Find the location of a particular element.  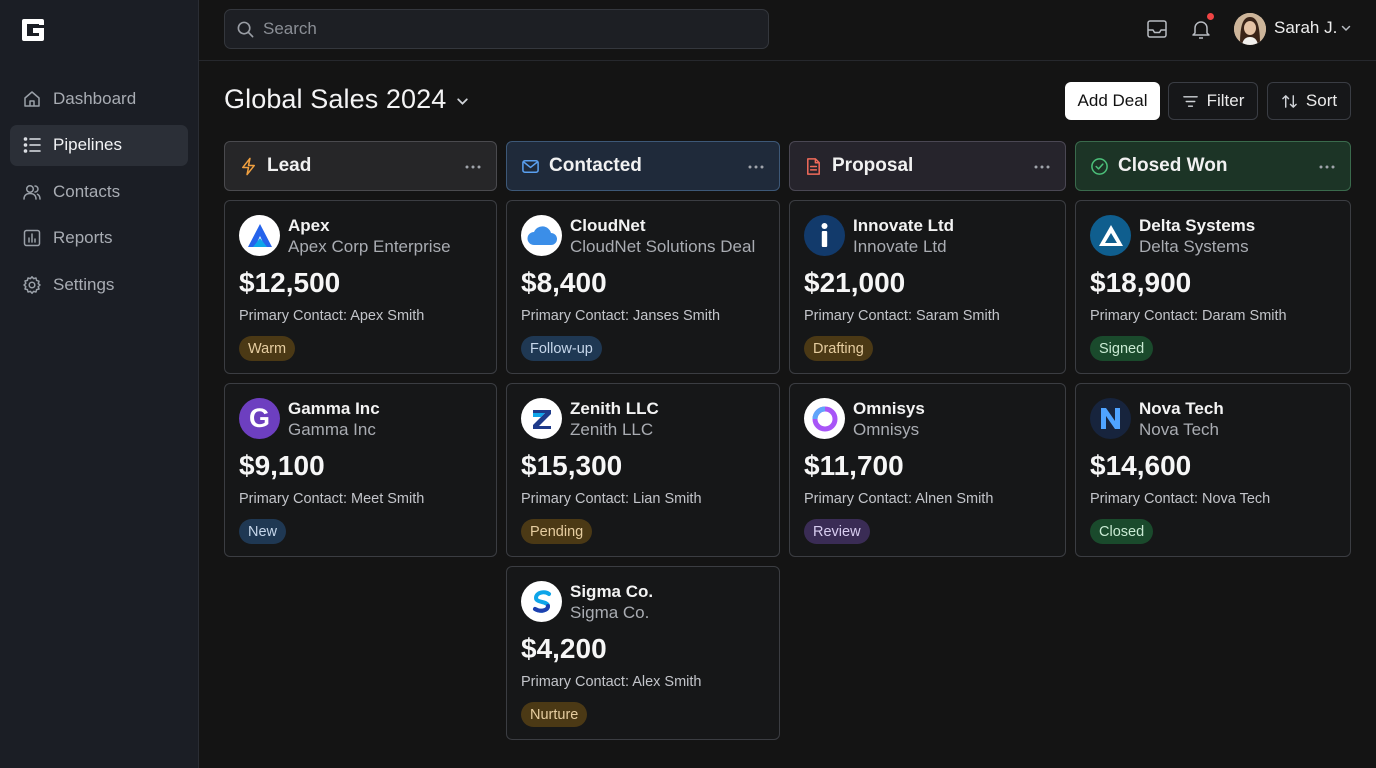

column-title: Proposal is located at coordinates (873, 165).